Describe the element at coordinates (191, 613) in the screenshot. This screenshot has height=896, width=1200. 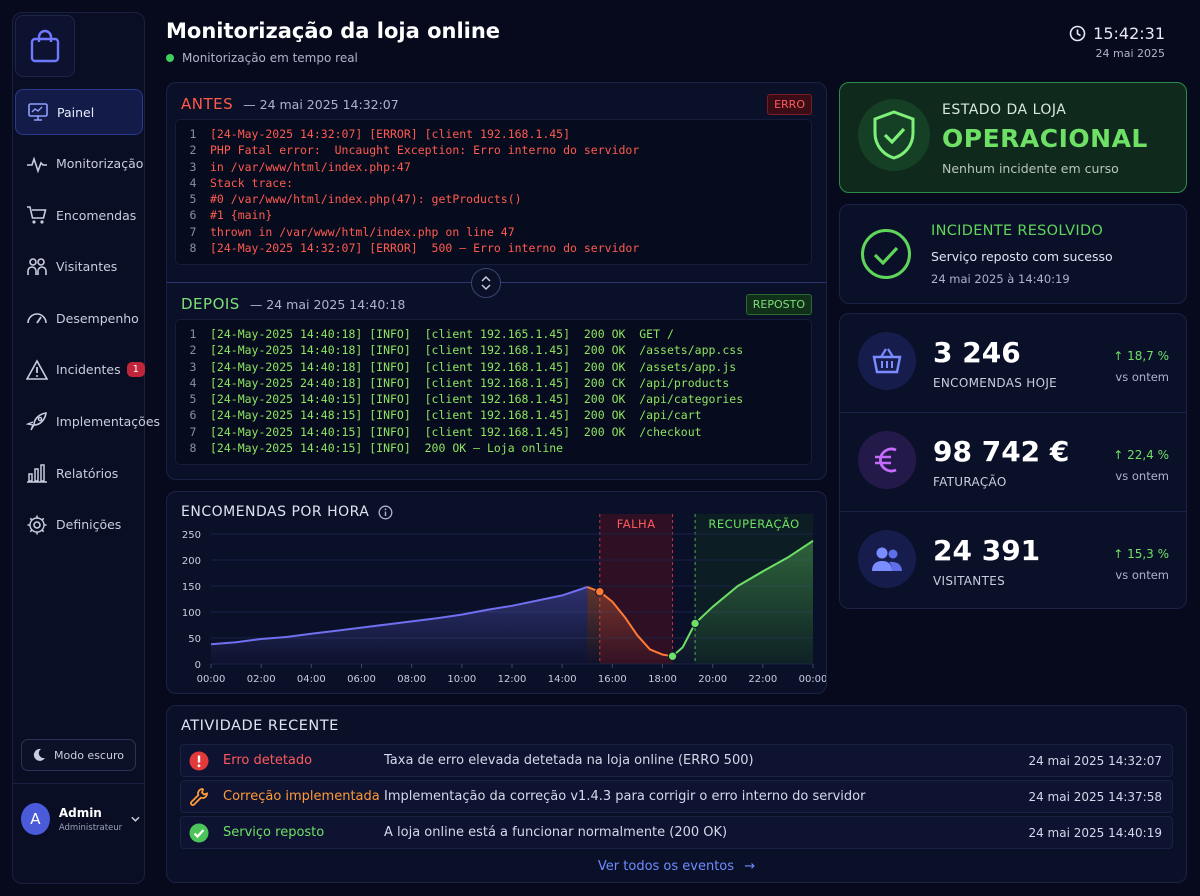
I see `y-tick-label: 100` at that location.